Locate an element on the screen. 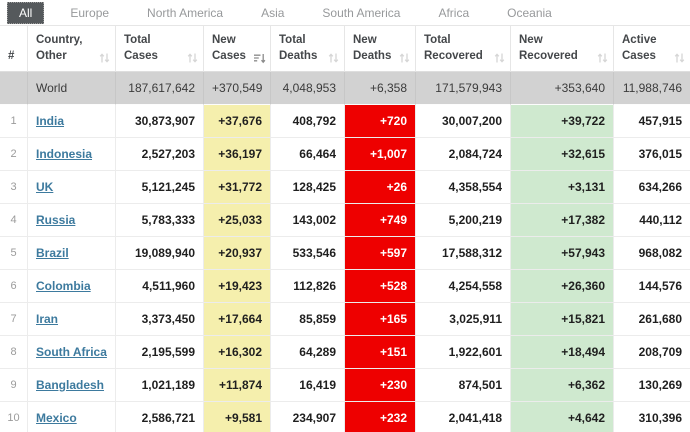  cell-new-deaths: +749 is located at coordinates (379, 220).